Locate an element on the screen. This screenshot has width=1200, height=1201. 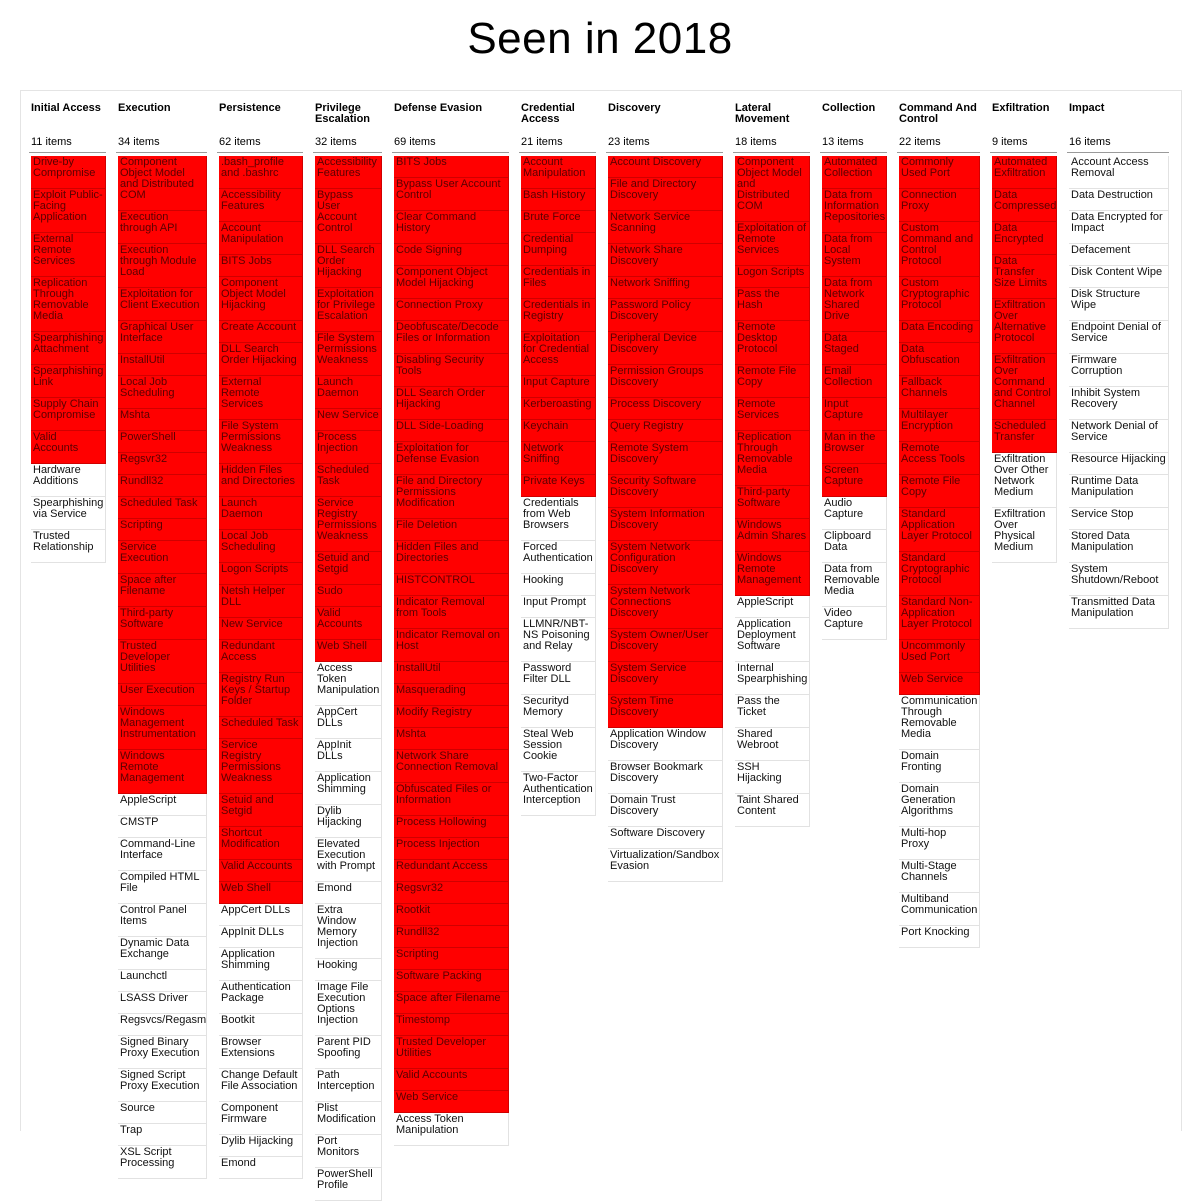
technique-cell: Command-Line Interface is located at coordinates (162, 854).